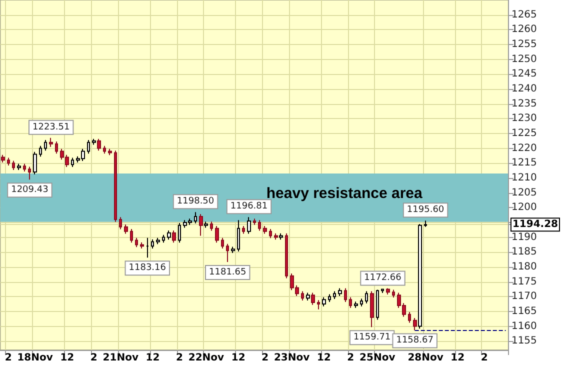 The height and width of the screenshot is (367, 563). Describe the element at coordinates (535, 224) in the screenshot. I see `y-tick-label: 1194.28` at that location.